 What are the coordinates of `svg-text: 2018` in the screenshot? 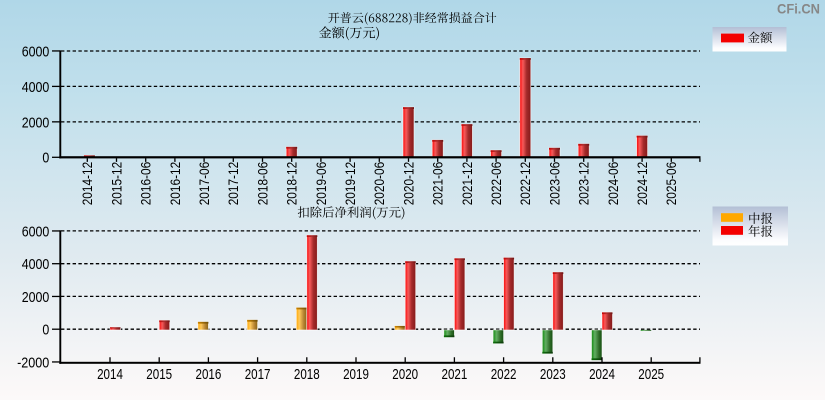 It's located at (307, 374).